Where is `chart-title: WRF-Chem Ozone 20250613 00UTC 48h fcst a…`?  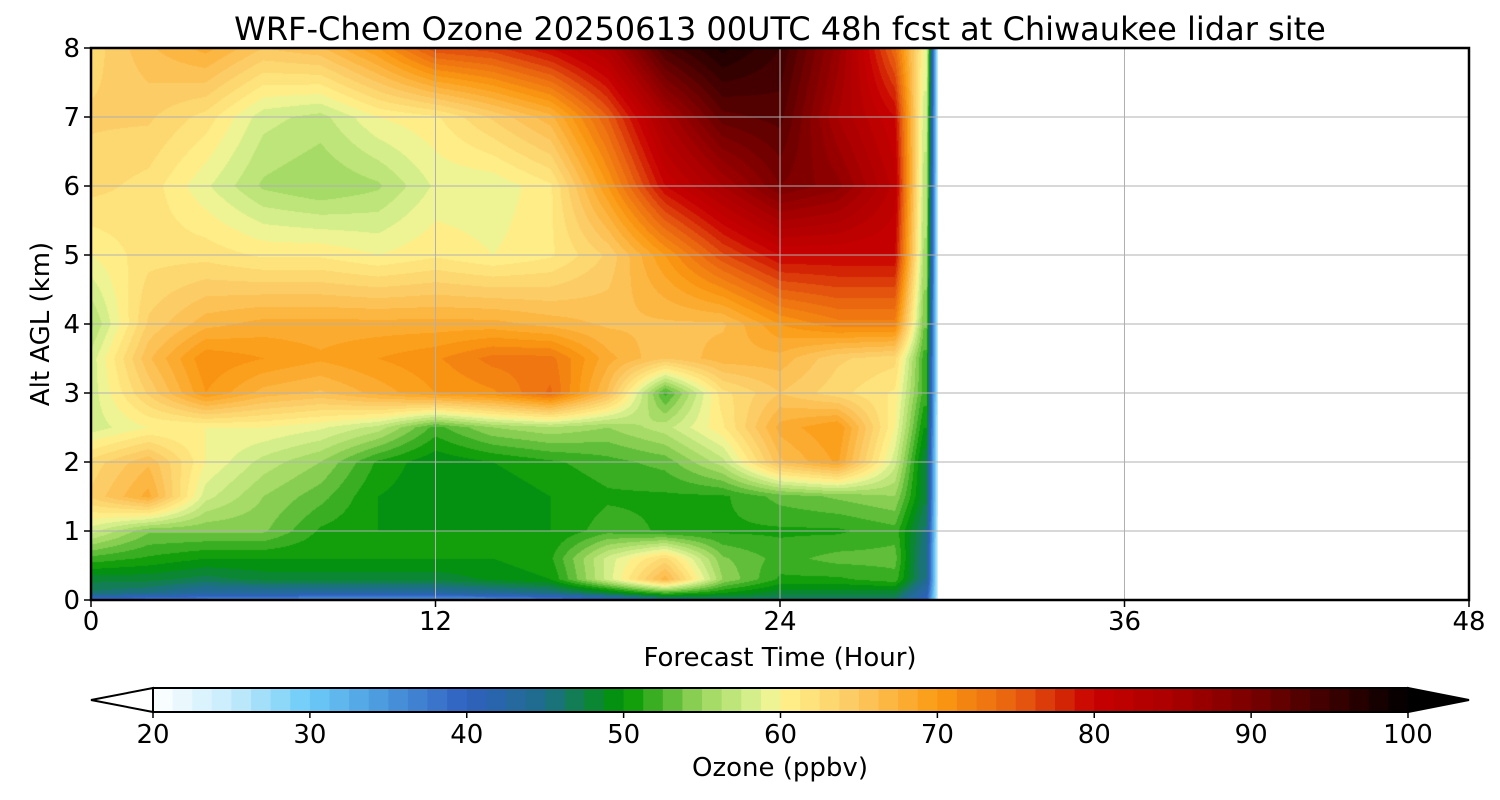
chart-title: WRF-Chem Ozone 20250613 00UTC 48h fcst a… is located at coordinates (780, 29).